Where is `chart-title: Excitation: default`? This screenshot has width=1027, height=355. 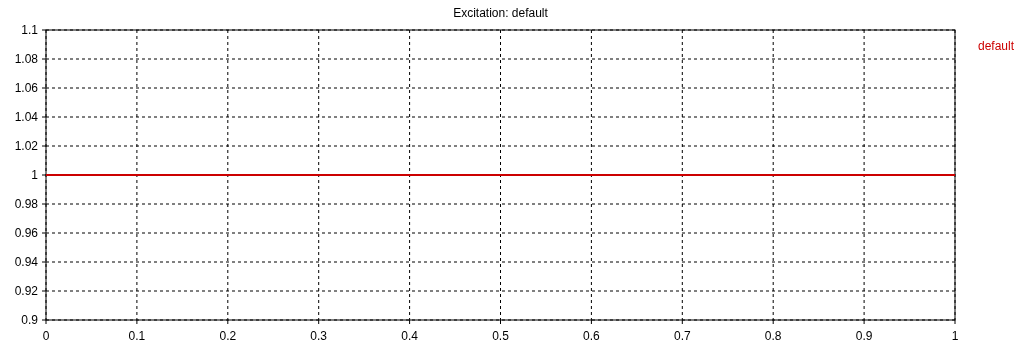 chart-title: Excitation: default is located at coordinates (501, 13).